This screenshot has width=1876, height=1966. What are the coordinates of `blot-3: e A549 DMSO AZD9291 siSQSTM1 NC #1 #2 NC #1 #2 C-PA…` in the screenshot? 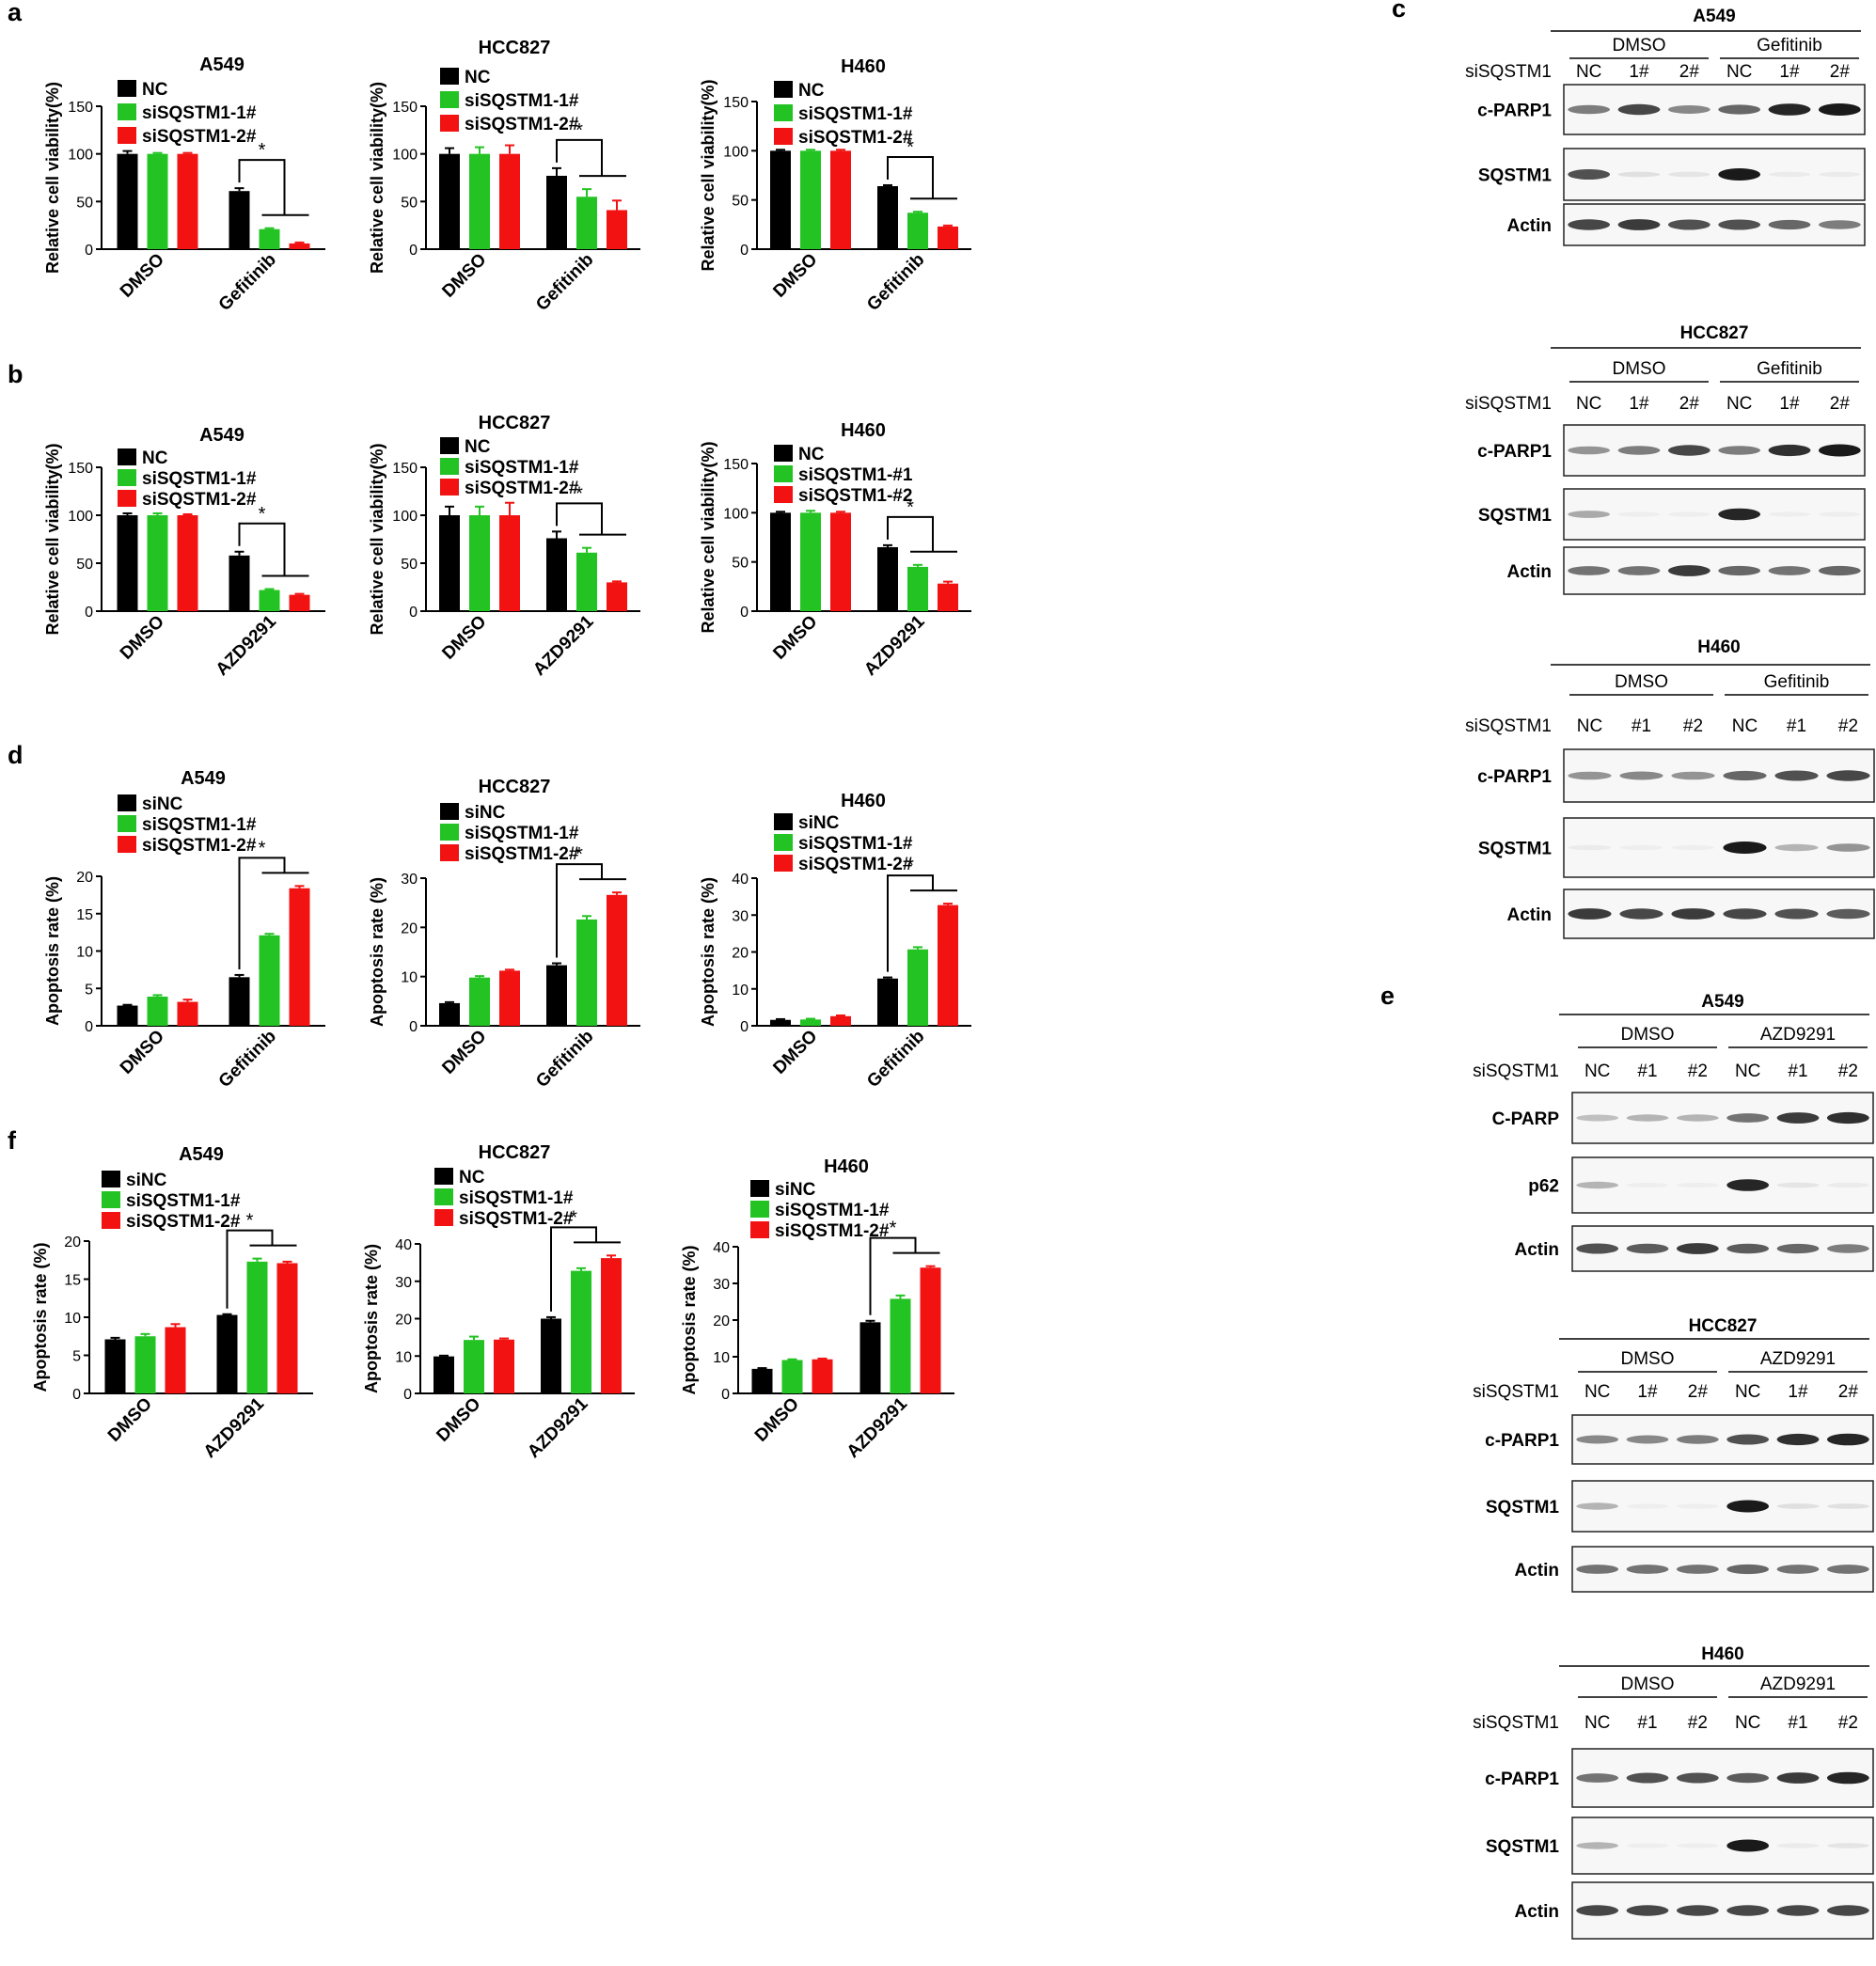 It's located at (1627, 1127).